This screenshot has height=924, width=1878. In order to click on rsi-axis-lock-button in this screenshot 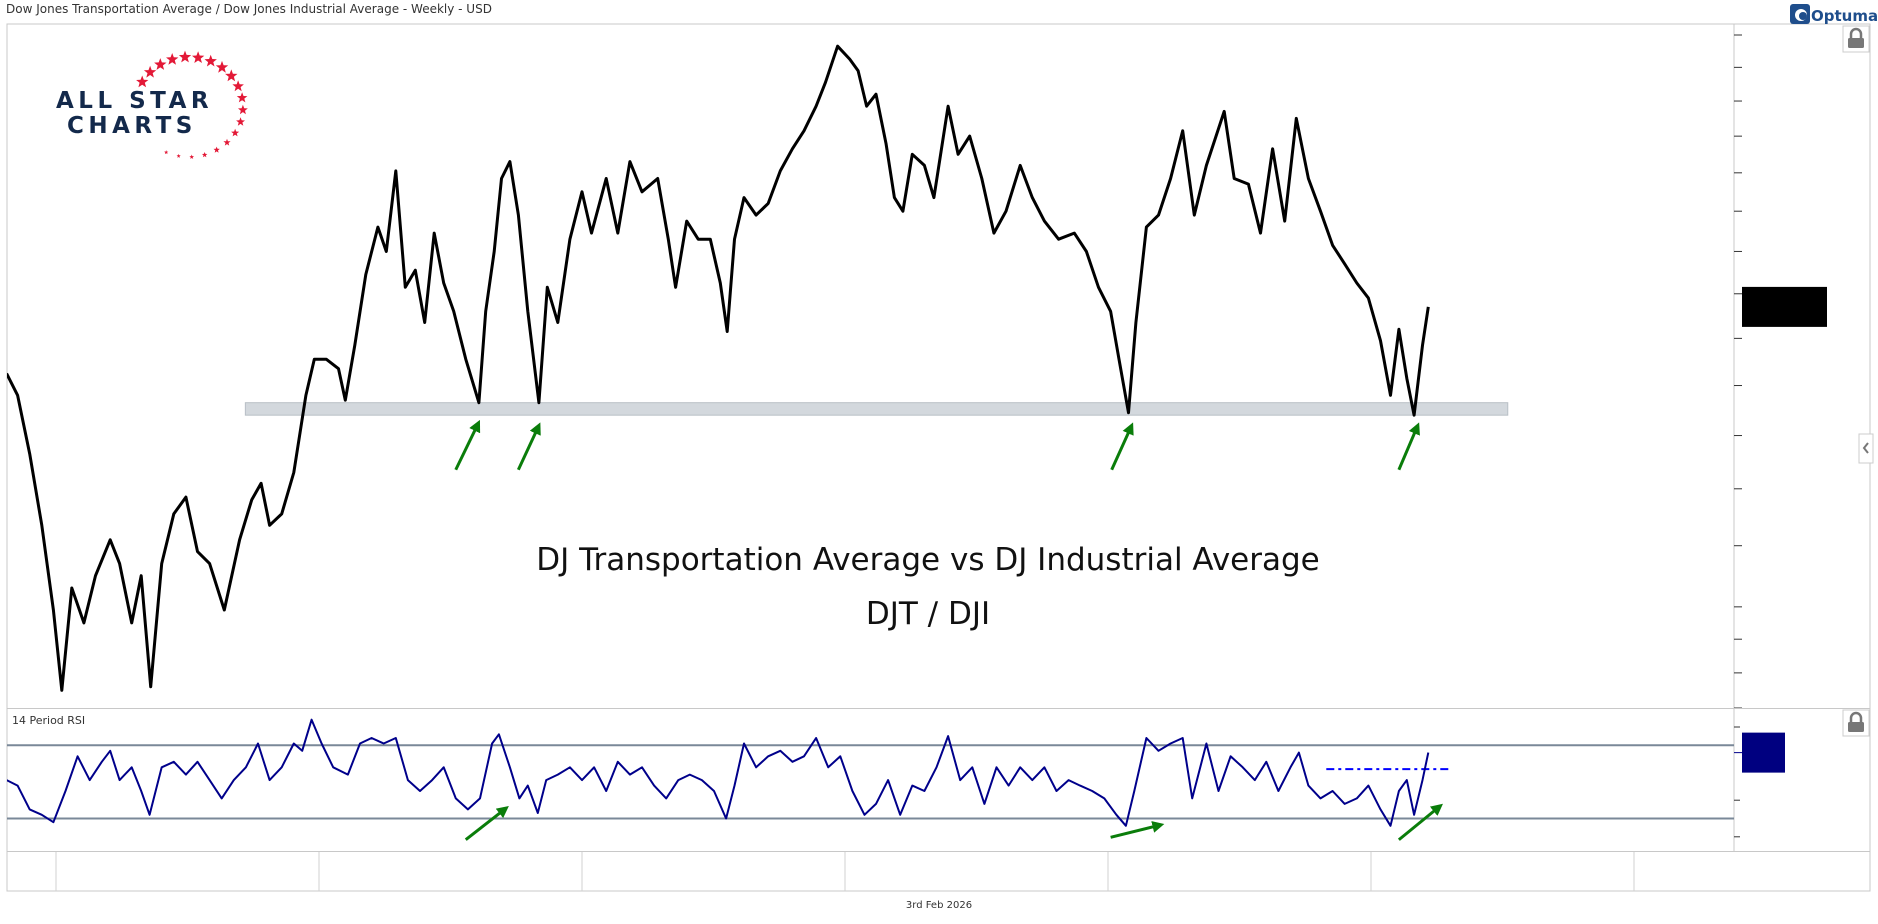, I will do `click(1856, 723)`.